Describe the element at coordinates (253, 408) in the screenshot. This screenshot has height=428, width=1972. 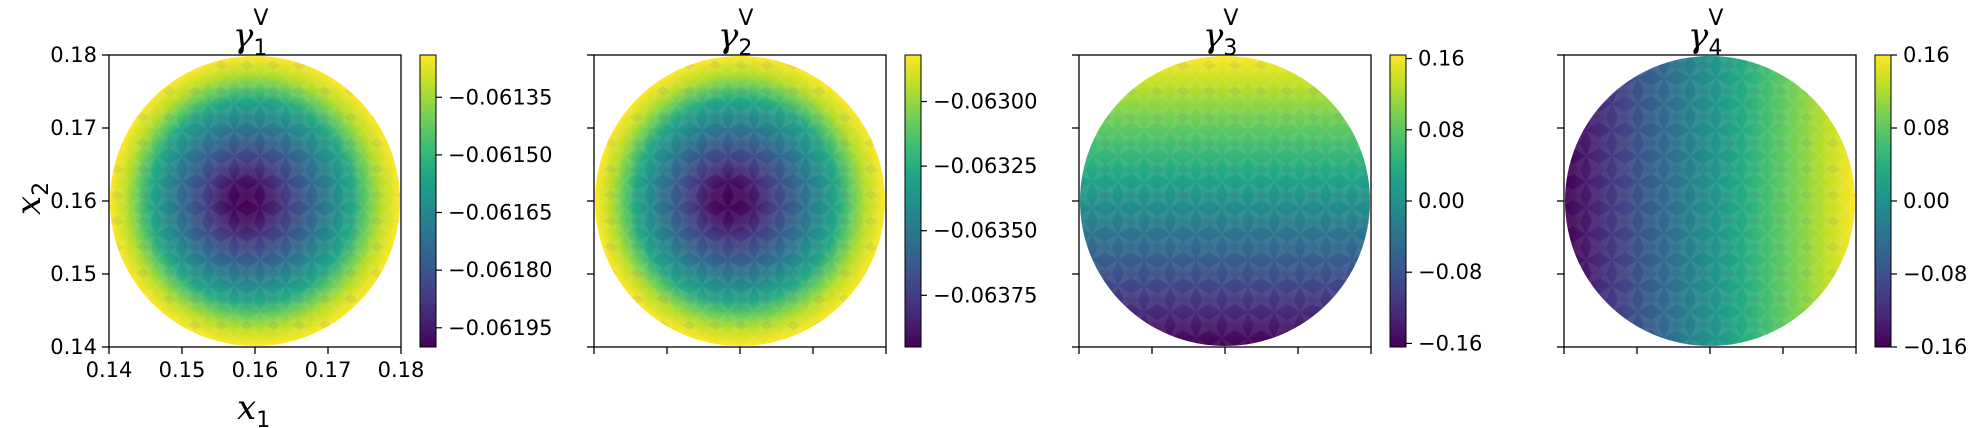
I see `x-axis-label: x1` at that location.